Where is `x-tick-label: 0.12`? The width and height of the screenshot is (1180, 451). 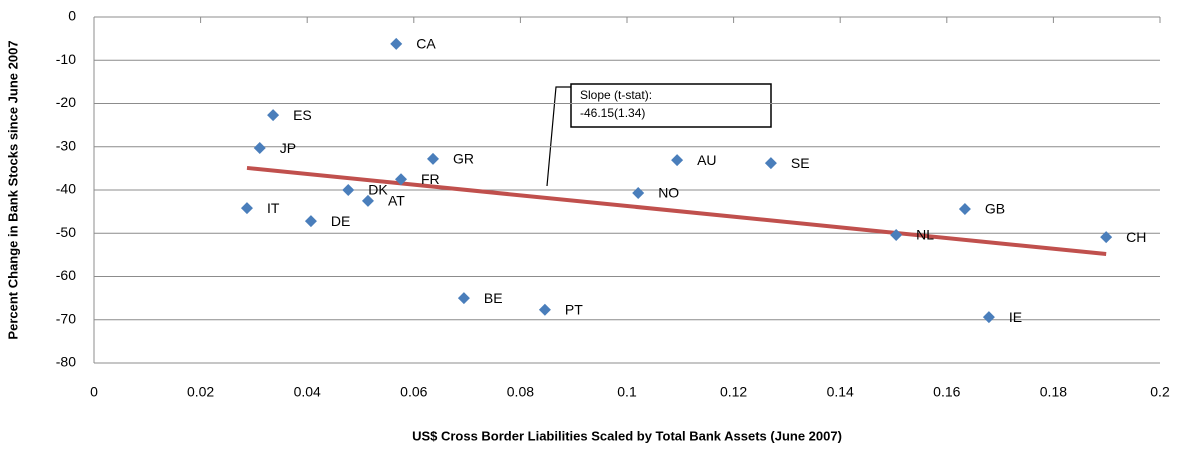 x-tick-label: 0.12 is located at coordinates (733, 392).